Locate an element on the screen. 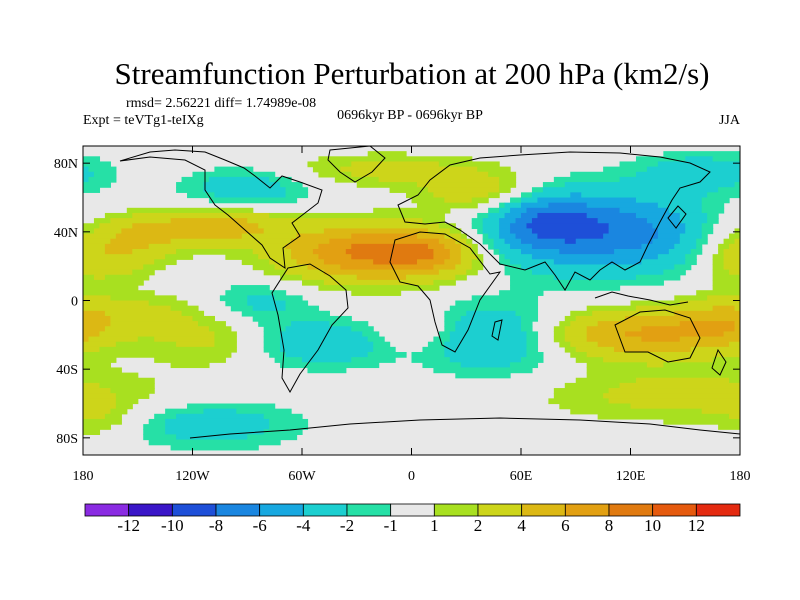 Image resolution: width=800 pixels, height=600 pixels. colorbar-label: -2 is located at coordinates (347, 525).